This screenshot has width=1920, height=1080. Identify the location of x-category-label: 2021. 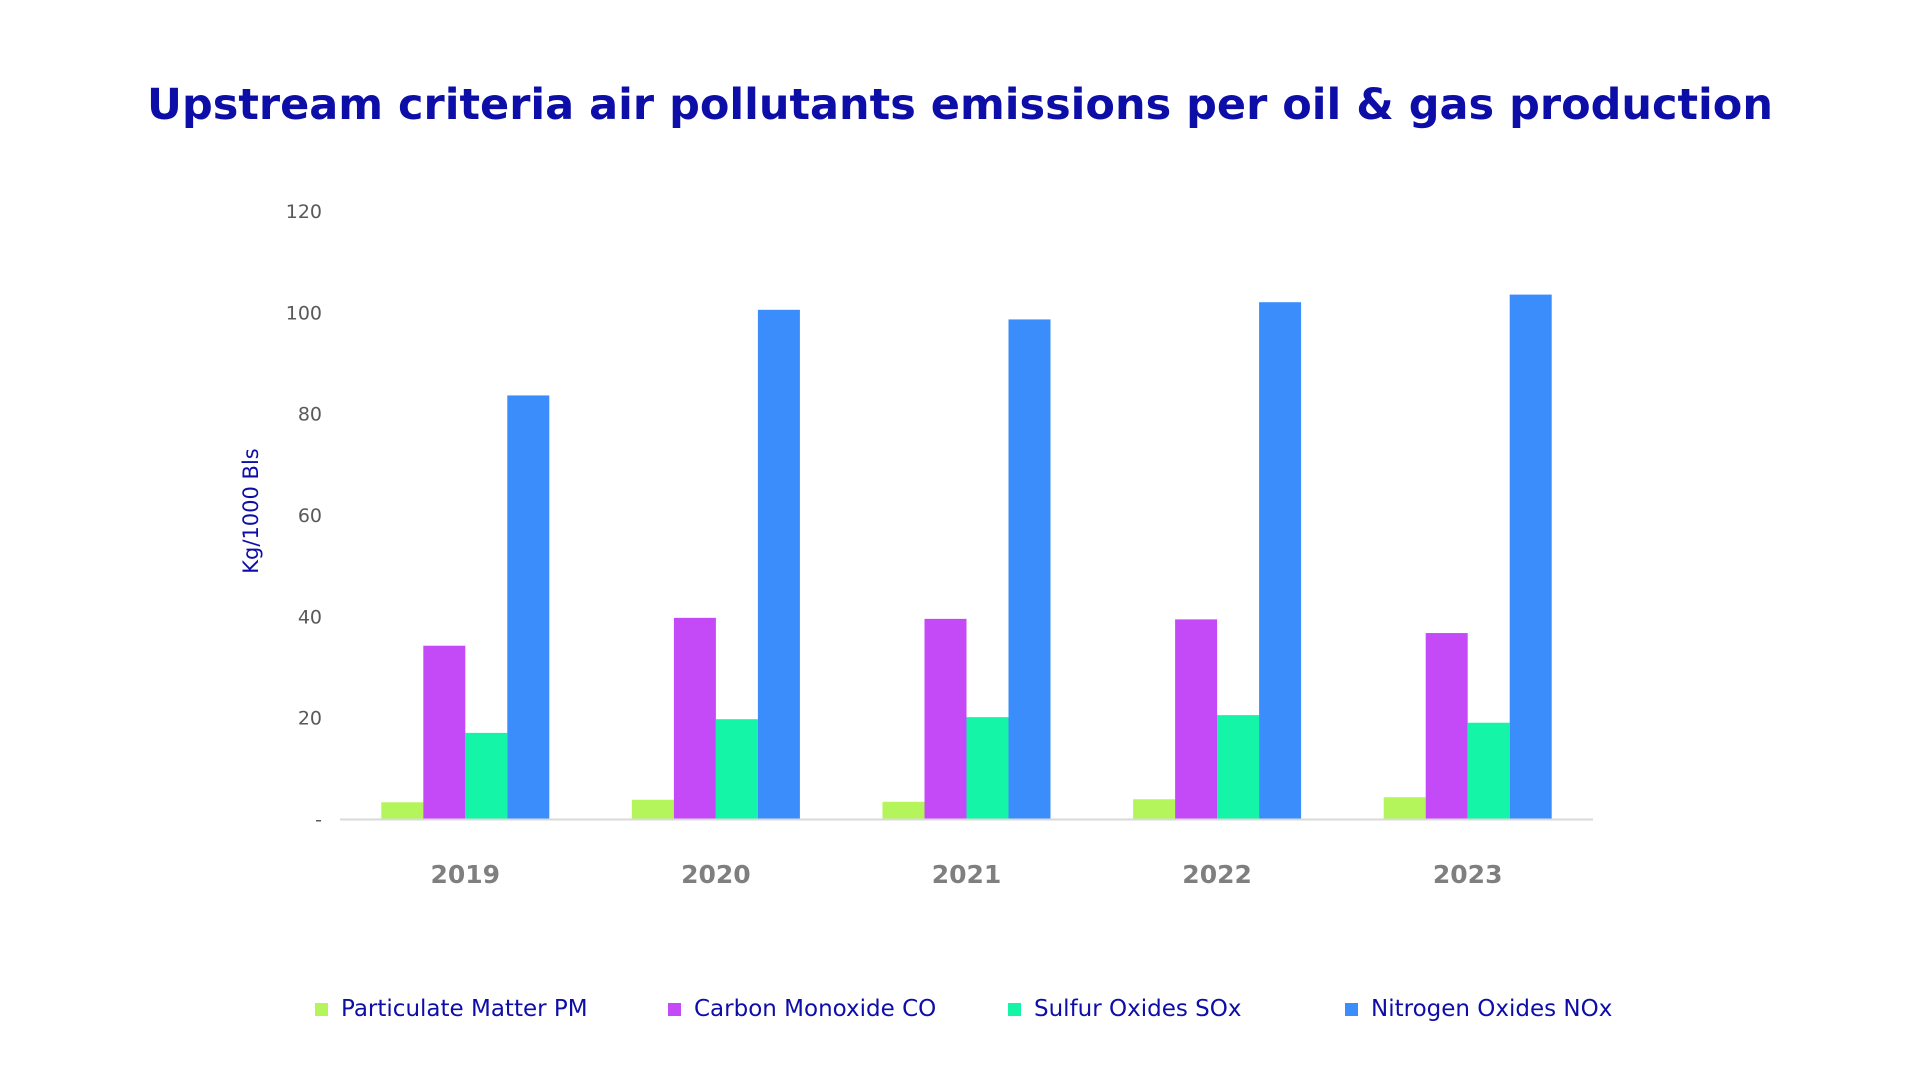
(967, 874).